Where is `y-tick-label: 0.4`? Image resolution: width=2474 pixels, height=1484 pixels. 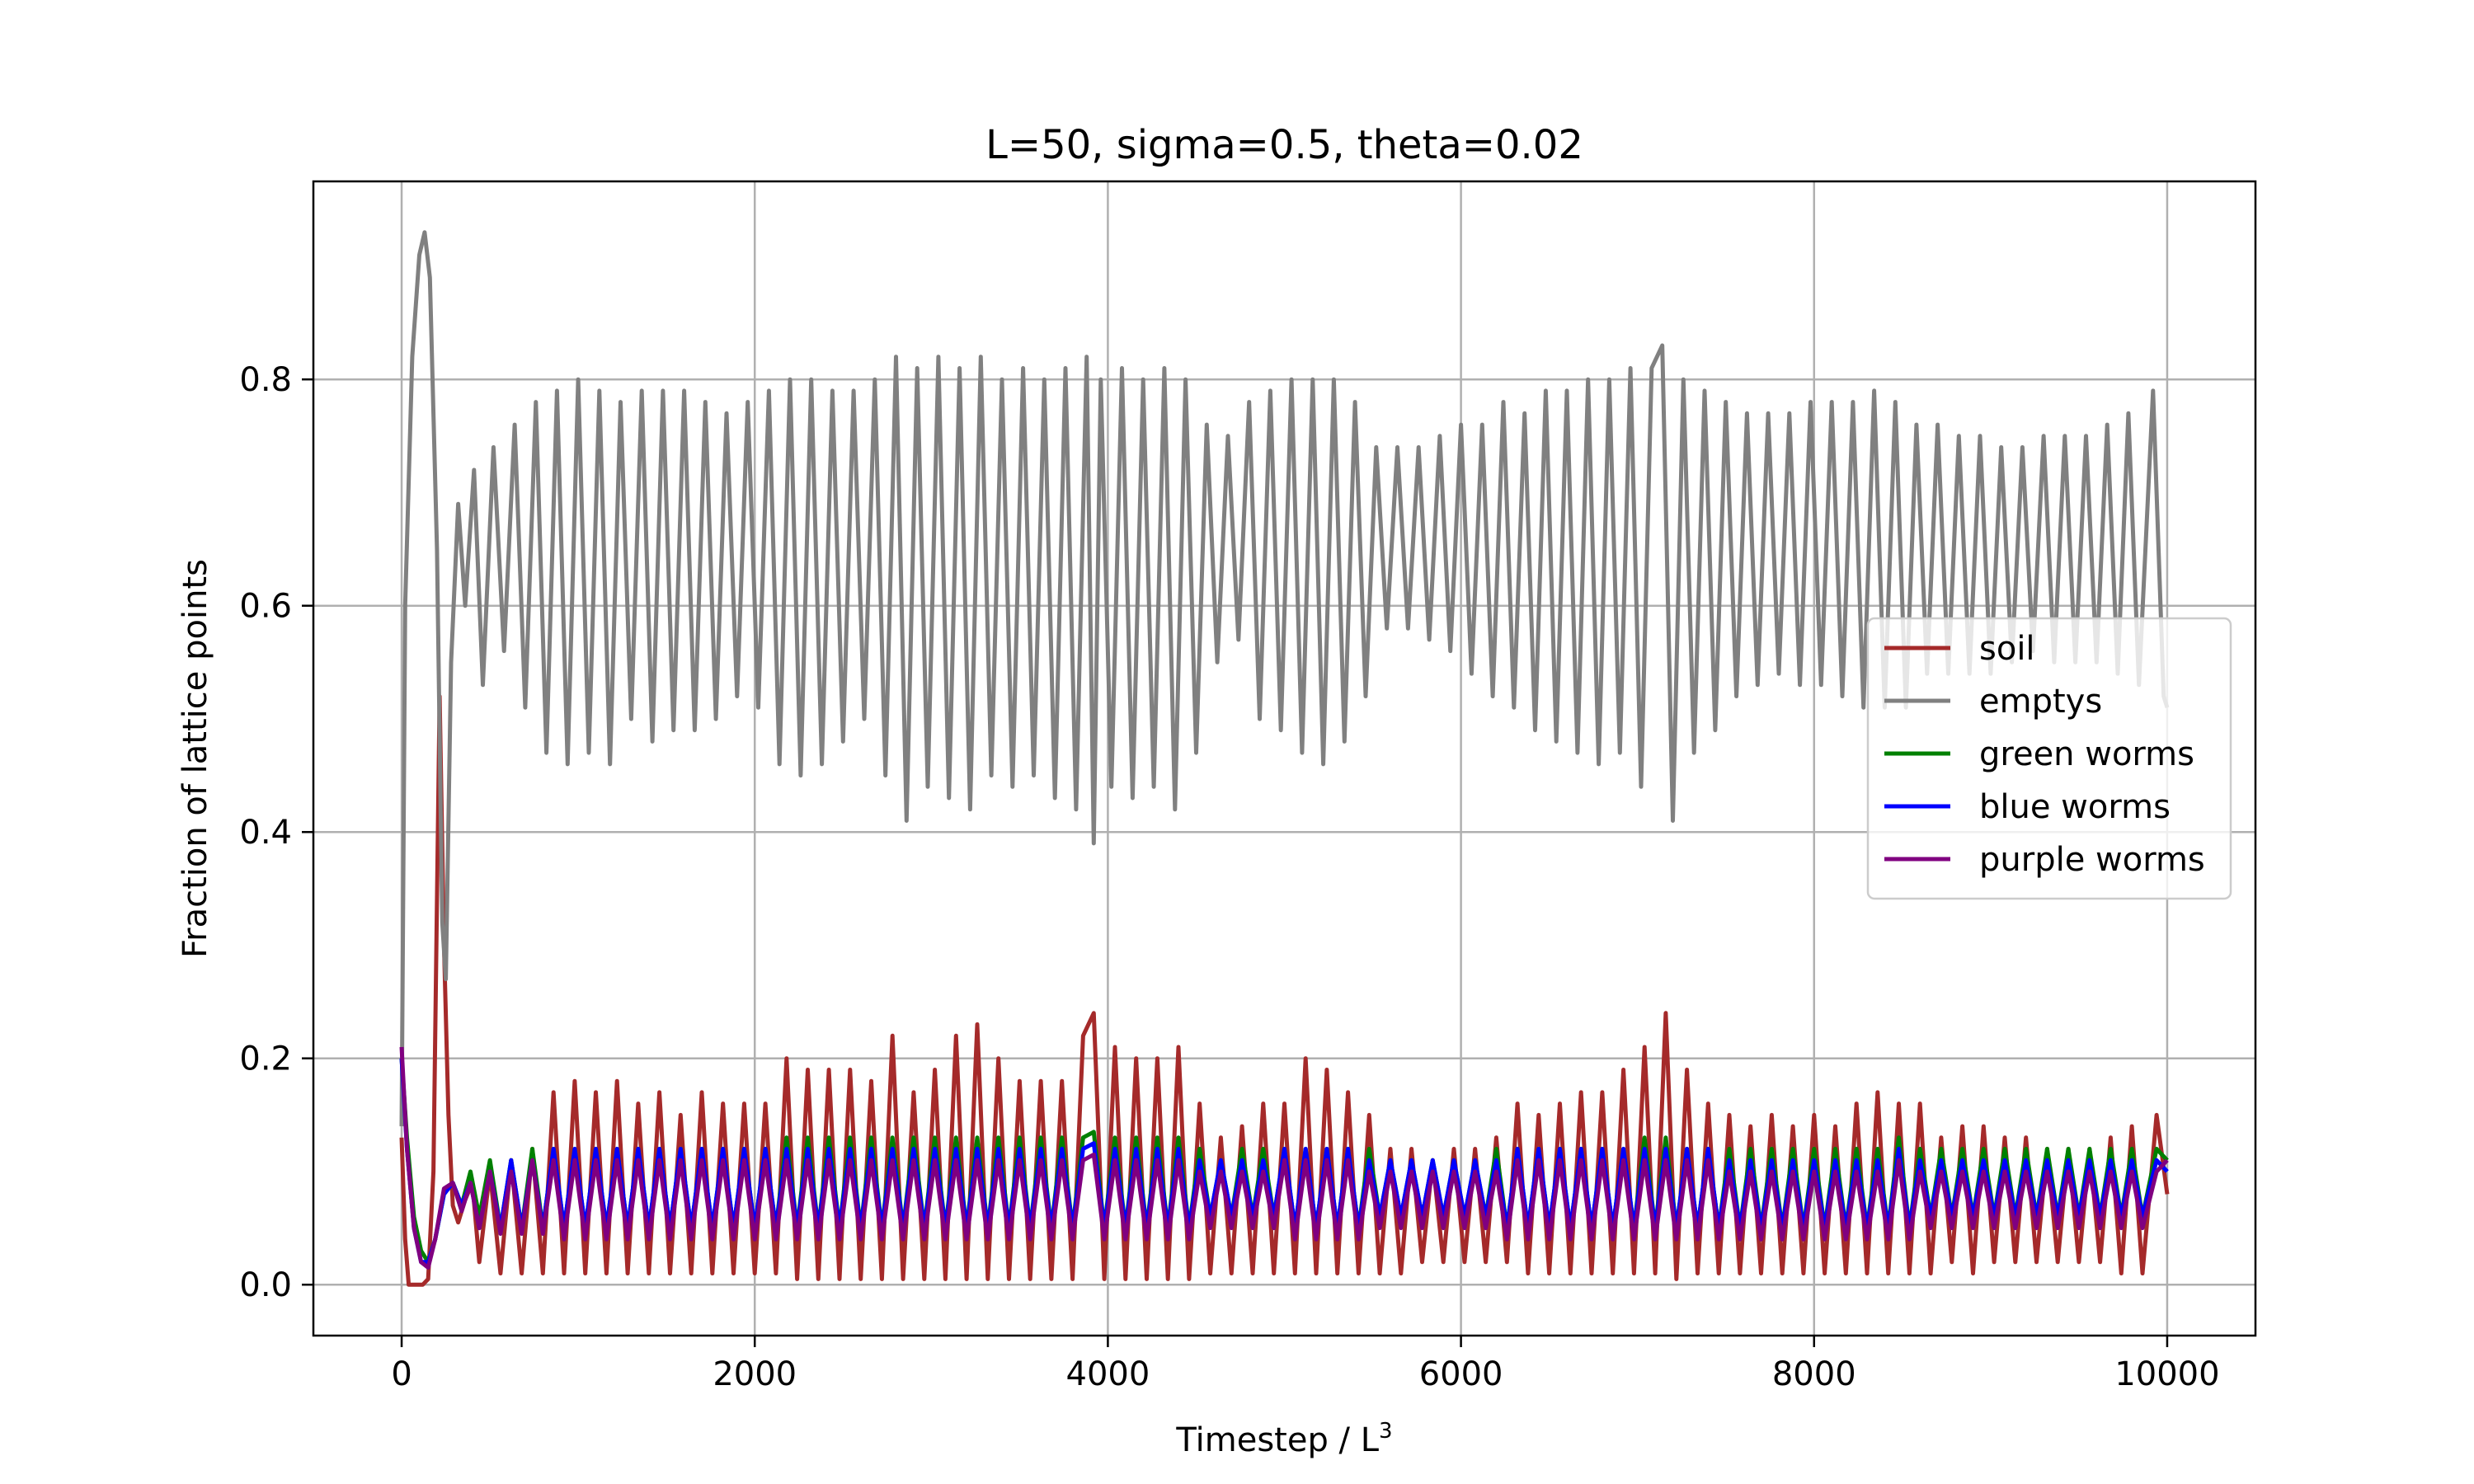 y-tick-label: 0.4 is located at coordinates (265, 833).